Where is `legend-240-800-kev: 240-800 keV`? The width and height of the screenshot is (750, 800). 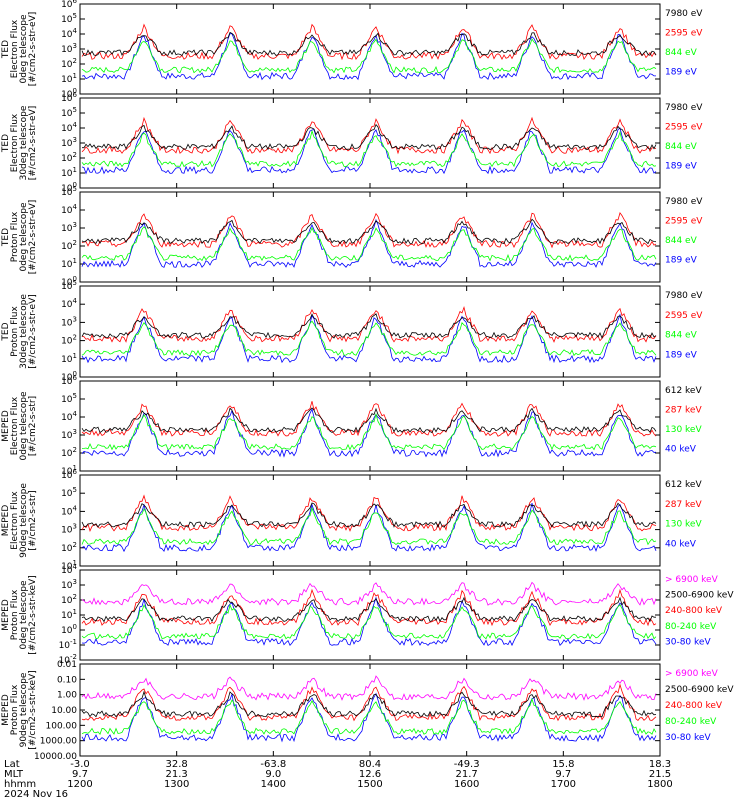
legend-240-800-kev: 240-800 keV is located at coordinates (694, 706).